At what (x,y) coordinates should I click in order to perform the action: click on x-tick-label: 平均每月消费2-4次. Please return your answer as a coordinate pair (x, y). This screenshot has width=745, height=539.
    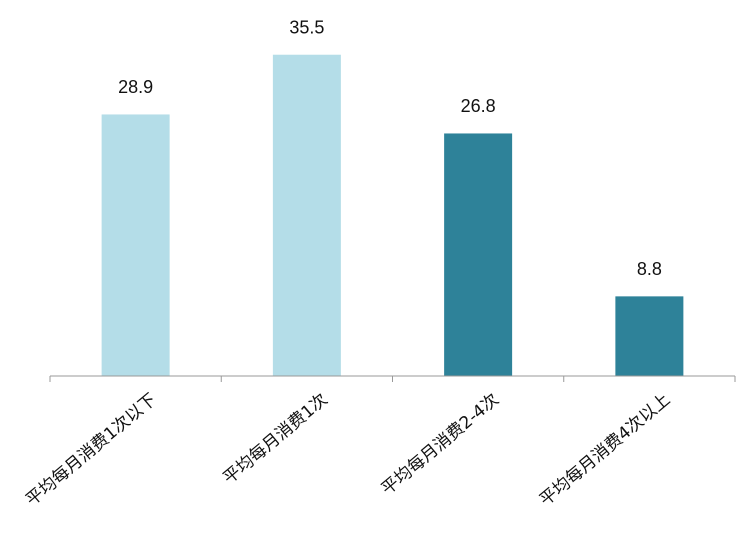
    Looking at the image, I should click on (440, 445).